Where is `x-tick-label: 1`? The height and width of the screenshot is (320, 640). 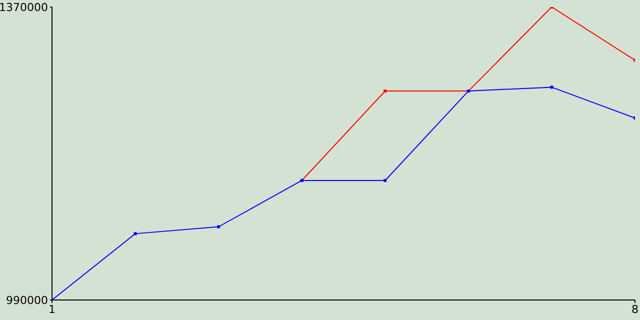 x-tick-label: 1 is located at coordinates (52, 309).